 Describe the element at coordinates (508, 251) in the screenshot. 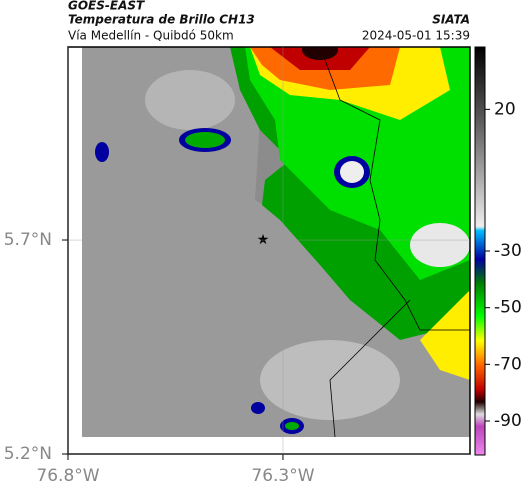

I see `colorbar-tick-label: -30` at that location.